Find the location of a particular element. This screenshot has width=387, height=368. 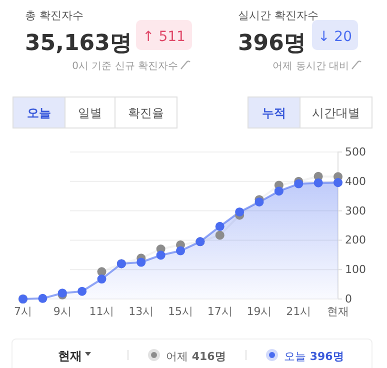

y-tick-label: 500 is located at coordinates (355, 152).